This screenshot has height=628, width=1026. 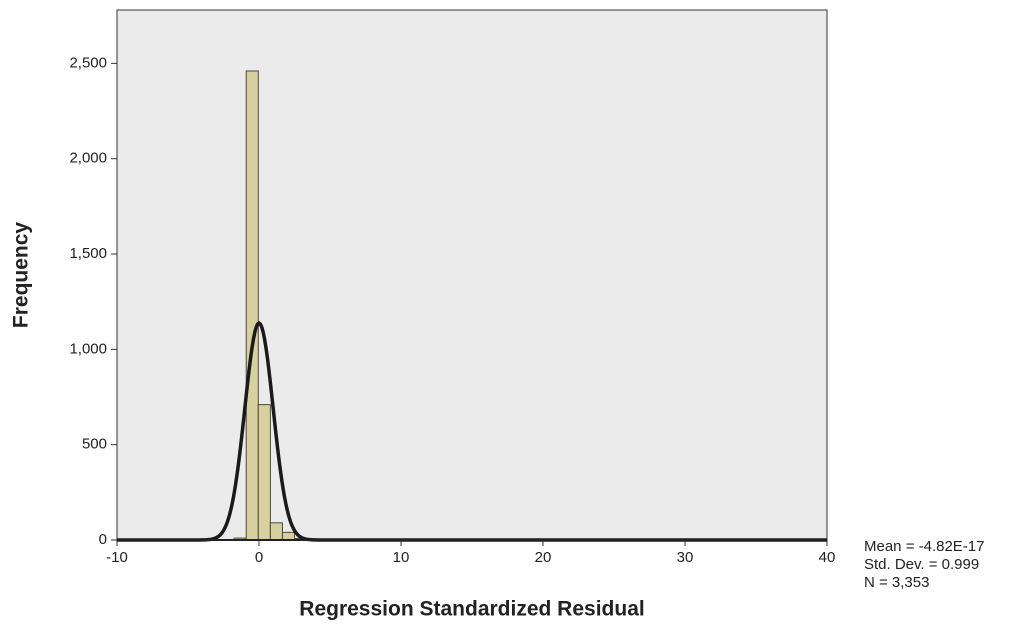 I want to click on y-tick-label: 1,000, so click(x=88, y=348).